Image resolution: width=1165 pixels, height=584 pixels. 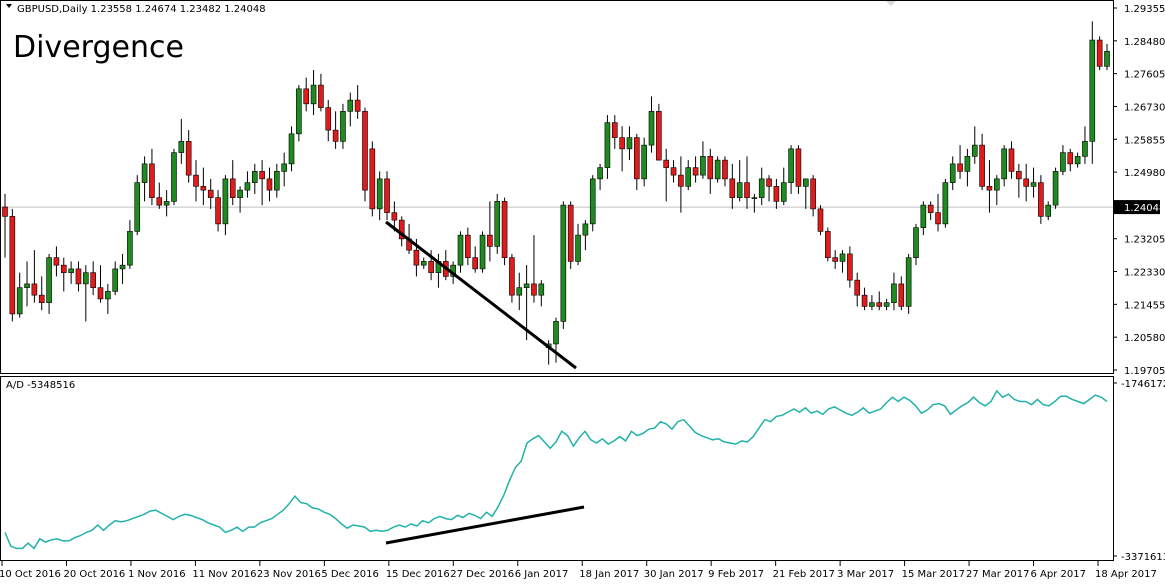 What do you see at coordinates (1144, 208) in the screenshot?
I see `current-price-label: 1.24048` at bounding box center [1144, 208].